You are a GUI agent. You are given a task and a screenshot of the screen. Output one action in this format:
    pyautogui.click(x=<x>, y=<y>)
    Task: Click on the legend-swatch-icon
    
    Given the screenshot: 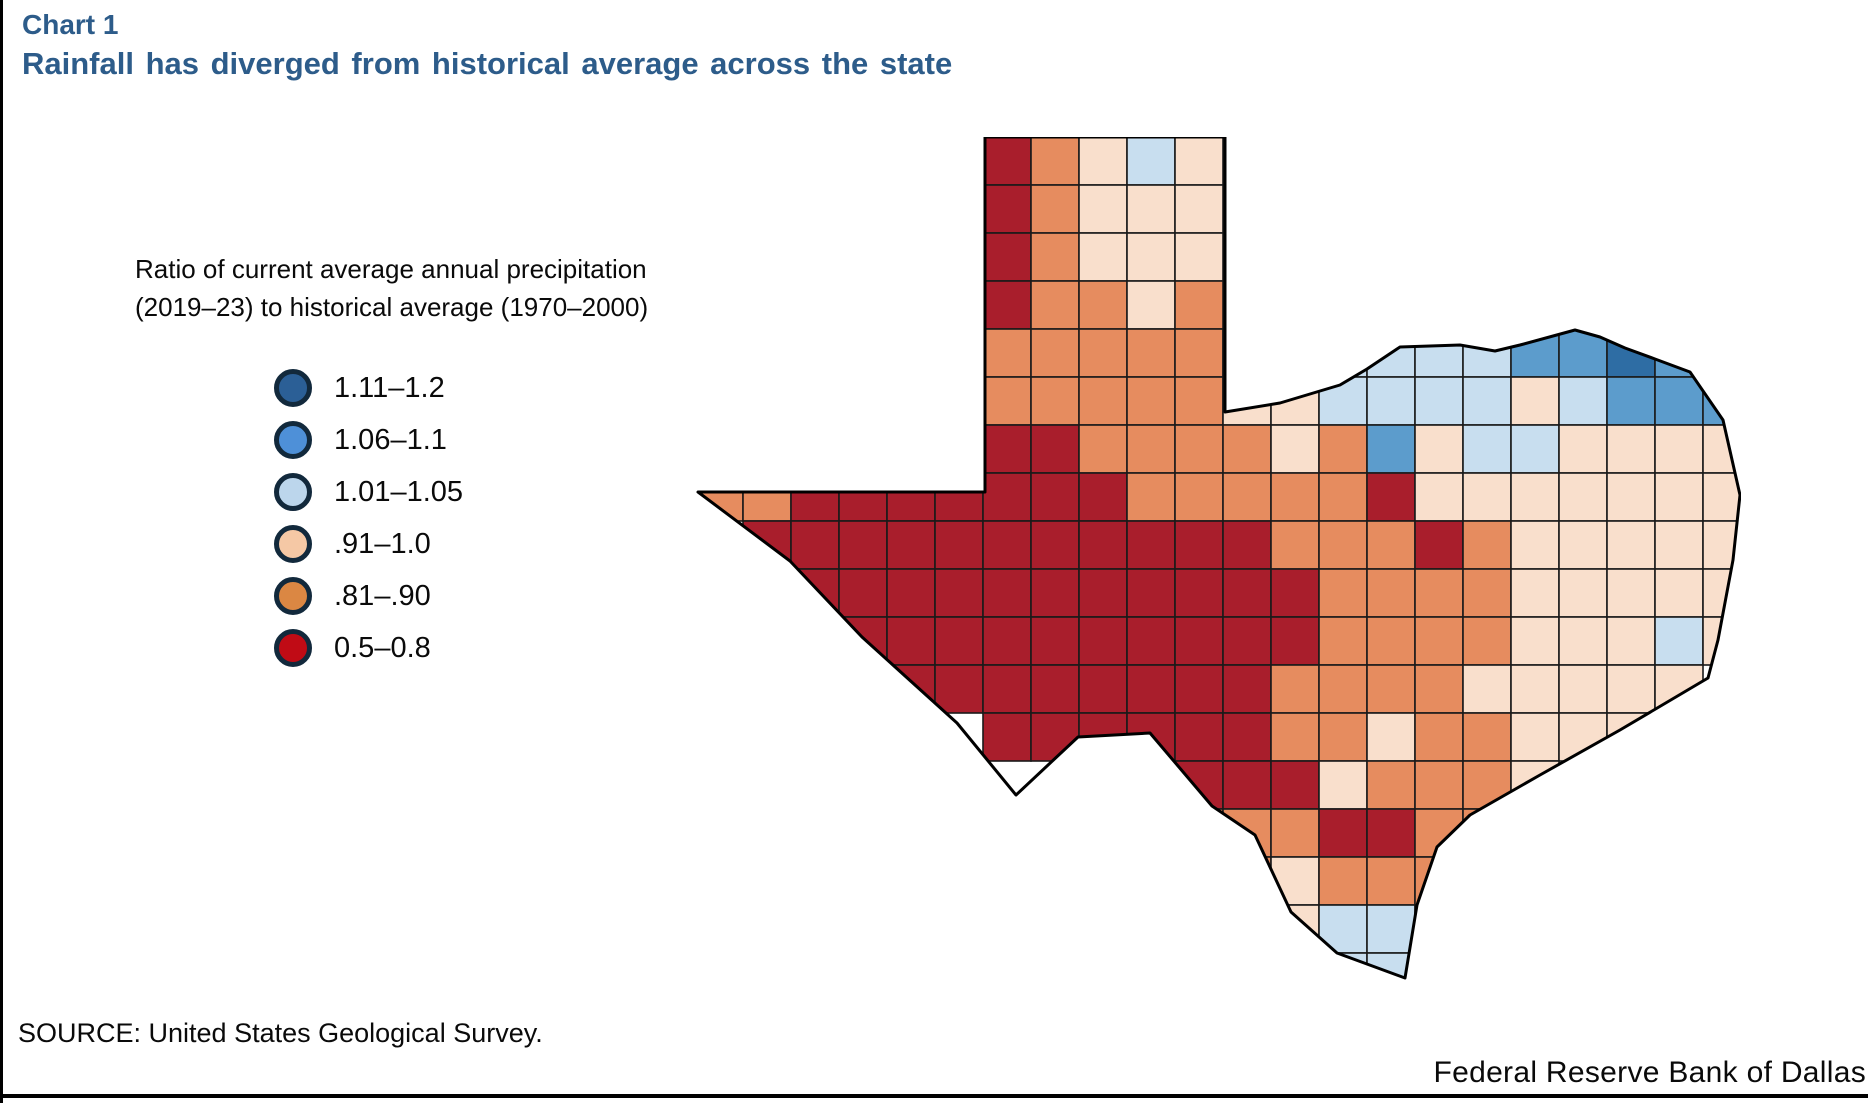 What is the action you would take?
    pyautogui.click(x=293, y=544)
    